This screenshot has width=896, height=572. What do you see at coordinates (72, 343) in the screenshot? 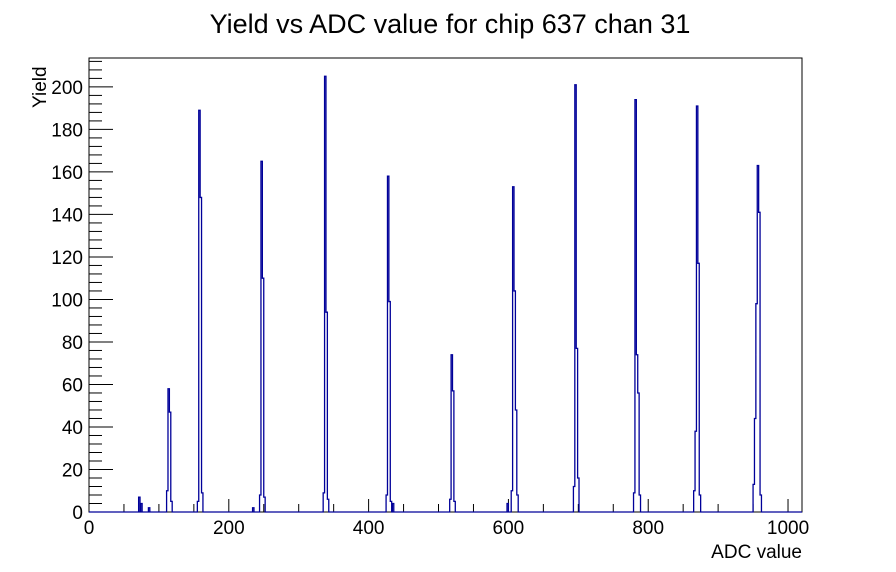
I see `y-tick-label: 80` at bounding box center [72, 343].